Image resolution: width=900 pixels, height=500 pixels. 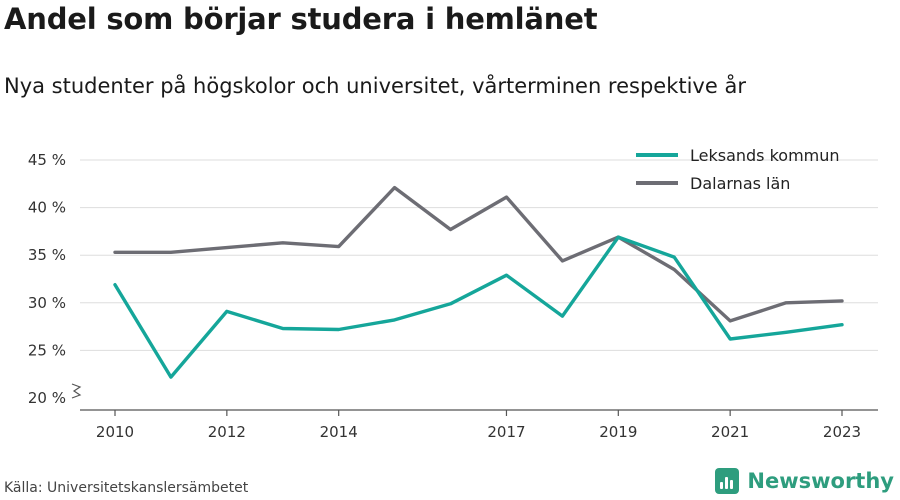 I want to click on brand-logo: Newsworthy, so click(x=804, y=481).